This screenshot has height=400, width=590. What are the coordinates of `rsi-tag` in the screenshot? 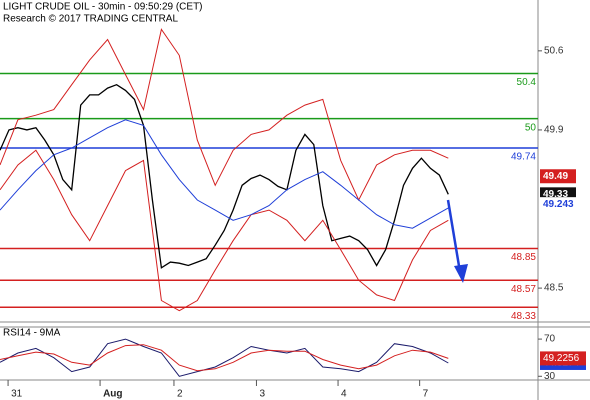 It's located at (563, 358).